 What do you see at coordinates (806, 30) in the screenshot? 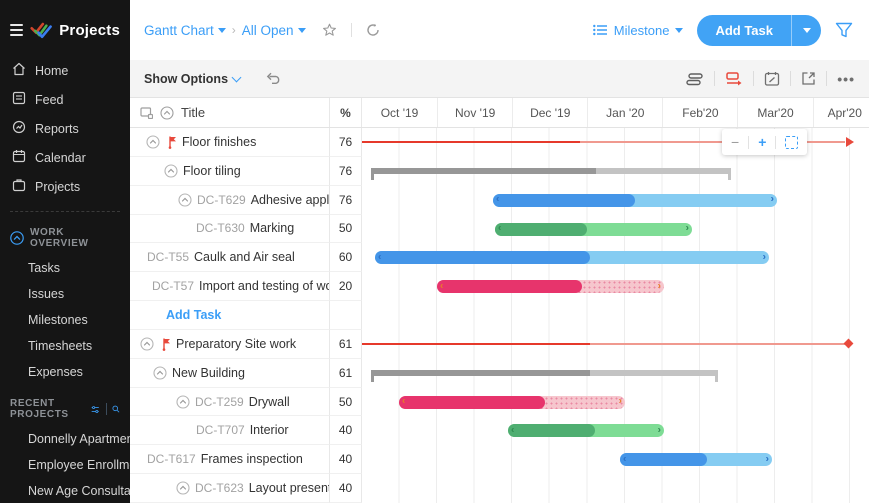
I see `add-task-dropdown` at bounding box center [806, 30].